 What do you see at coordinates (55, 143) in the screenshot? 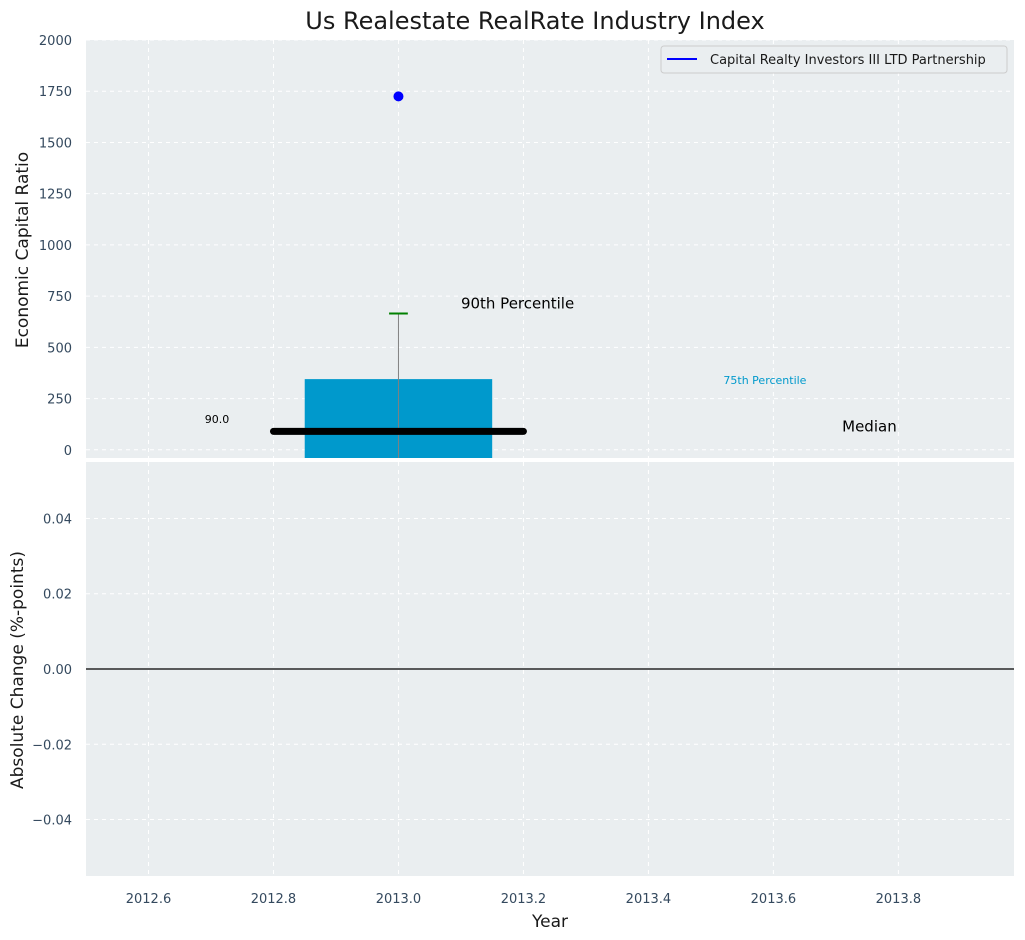
I see `top-y-tick-label: 1500` at bounding box center [55, 143].